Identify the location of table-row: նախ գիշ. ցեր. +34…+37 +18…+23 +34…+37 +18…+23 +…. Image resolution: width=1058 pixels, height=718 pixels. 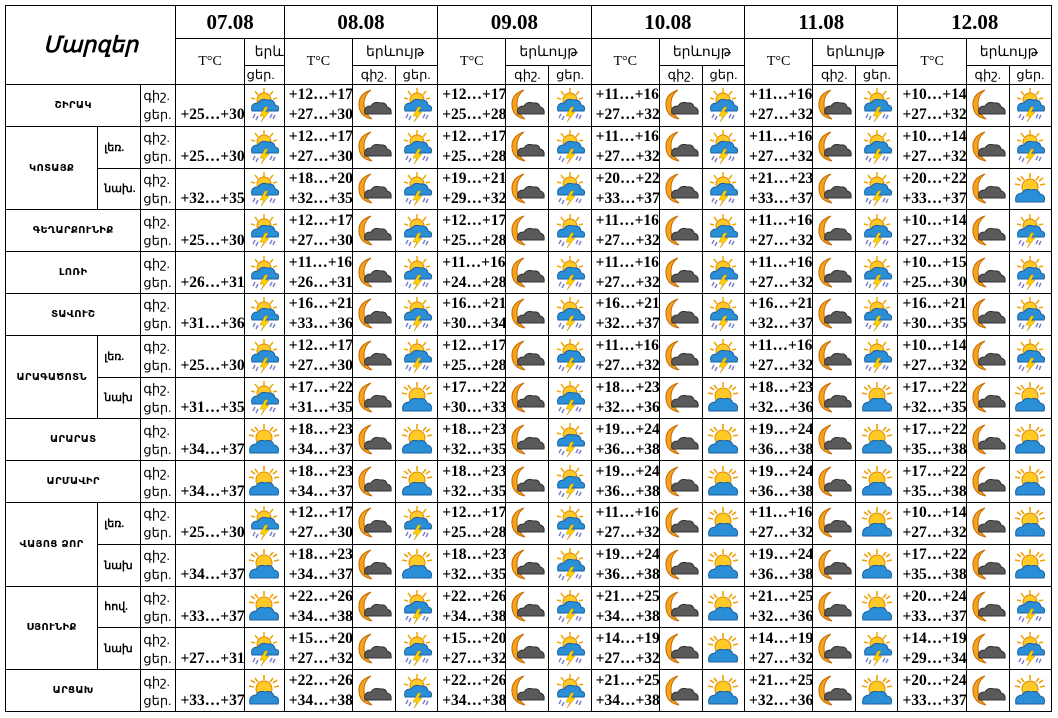
(529, 565).